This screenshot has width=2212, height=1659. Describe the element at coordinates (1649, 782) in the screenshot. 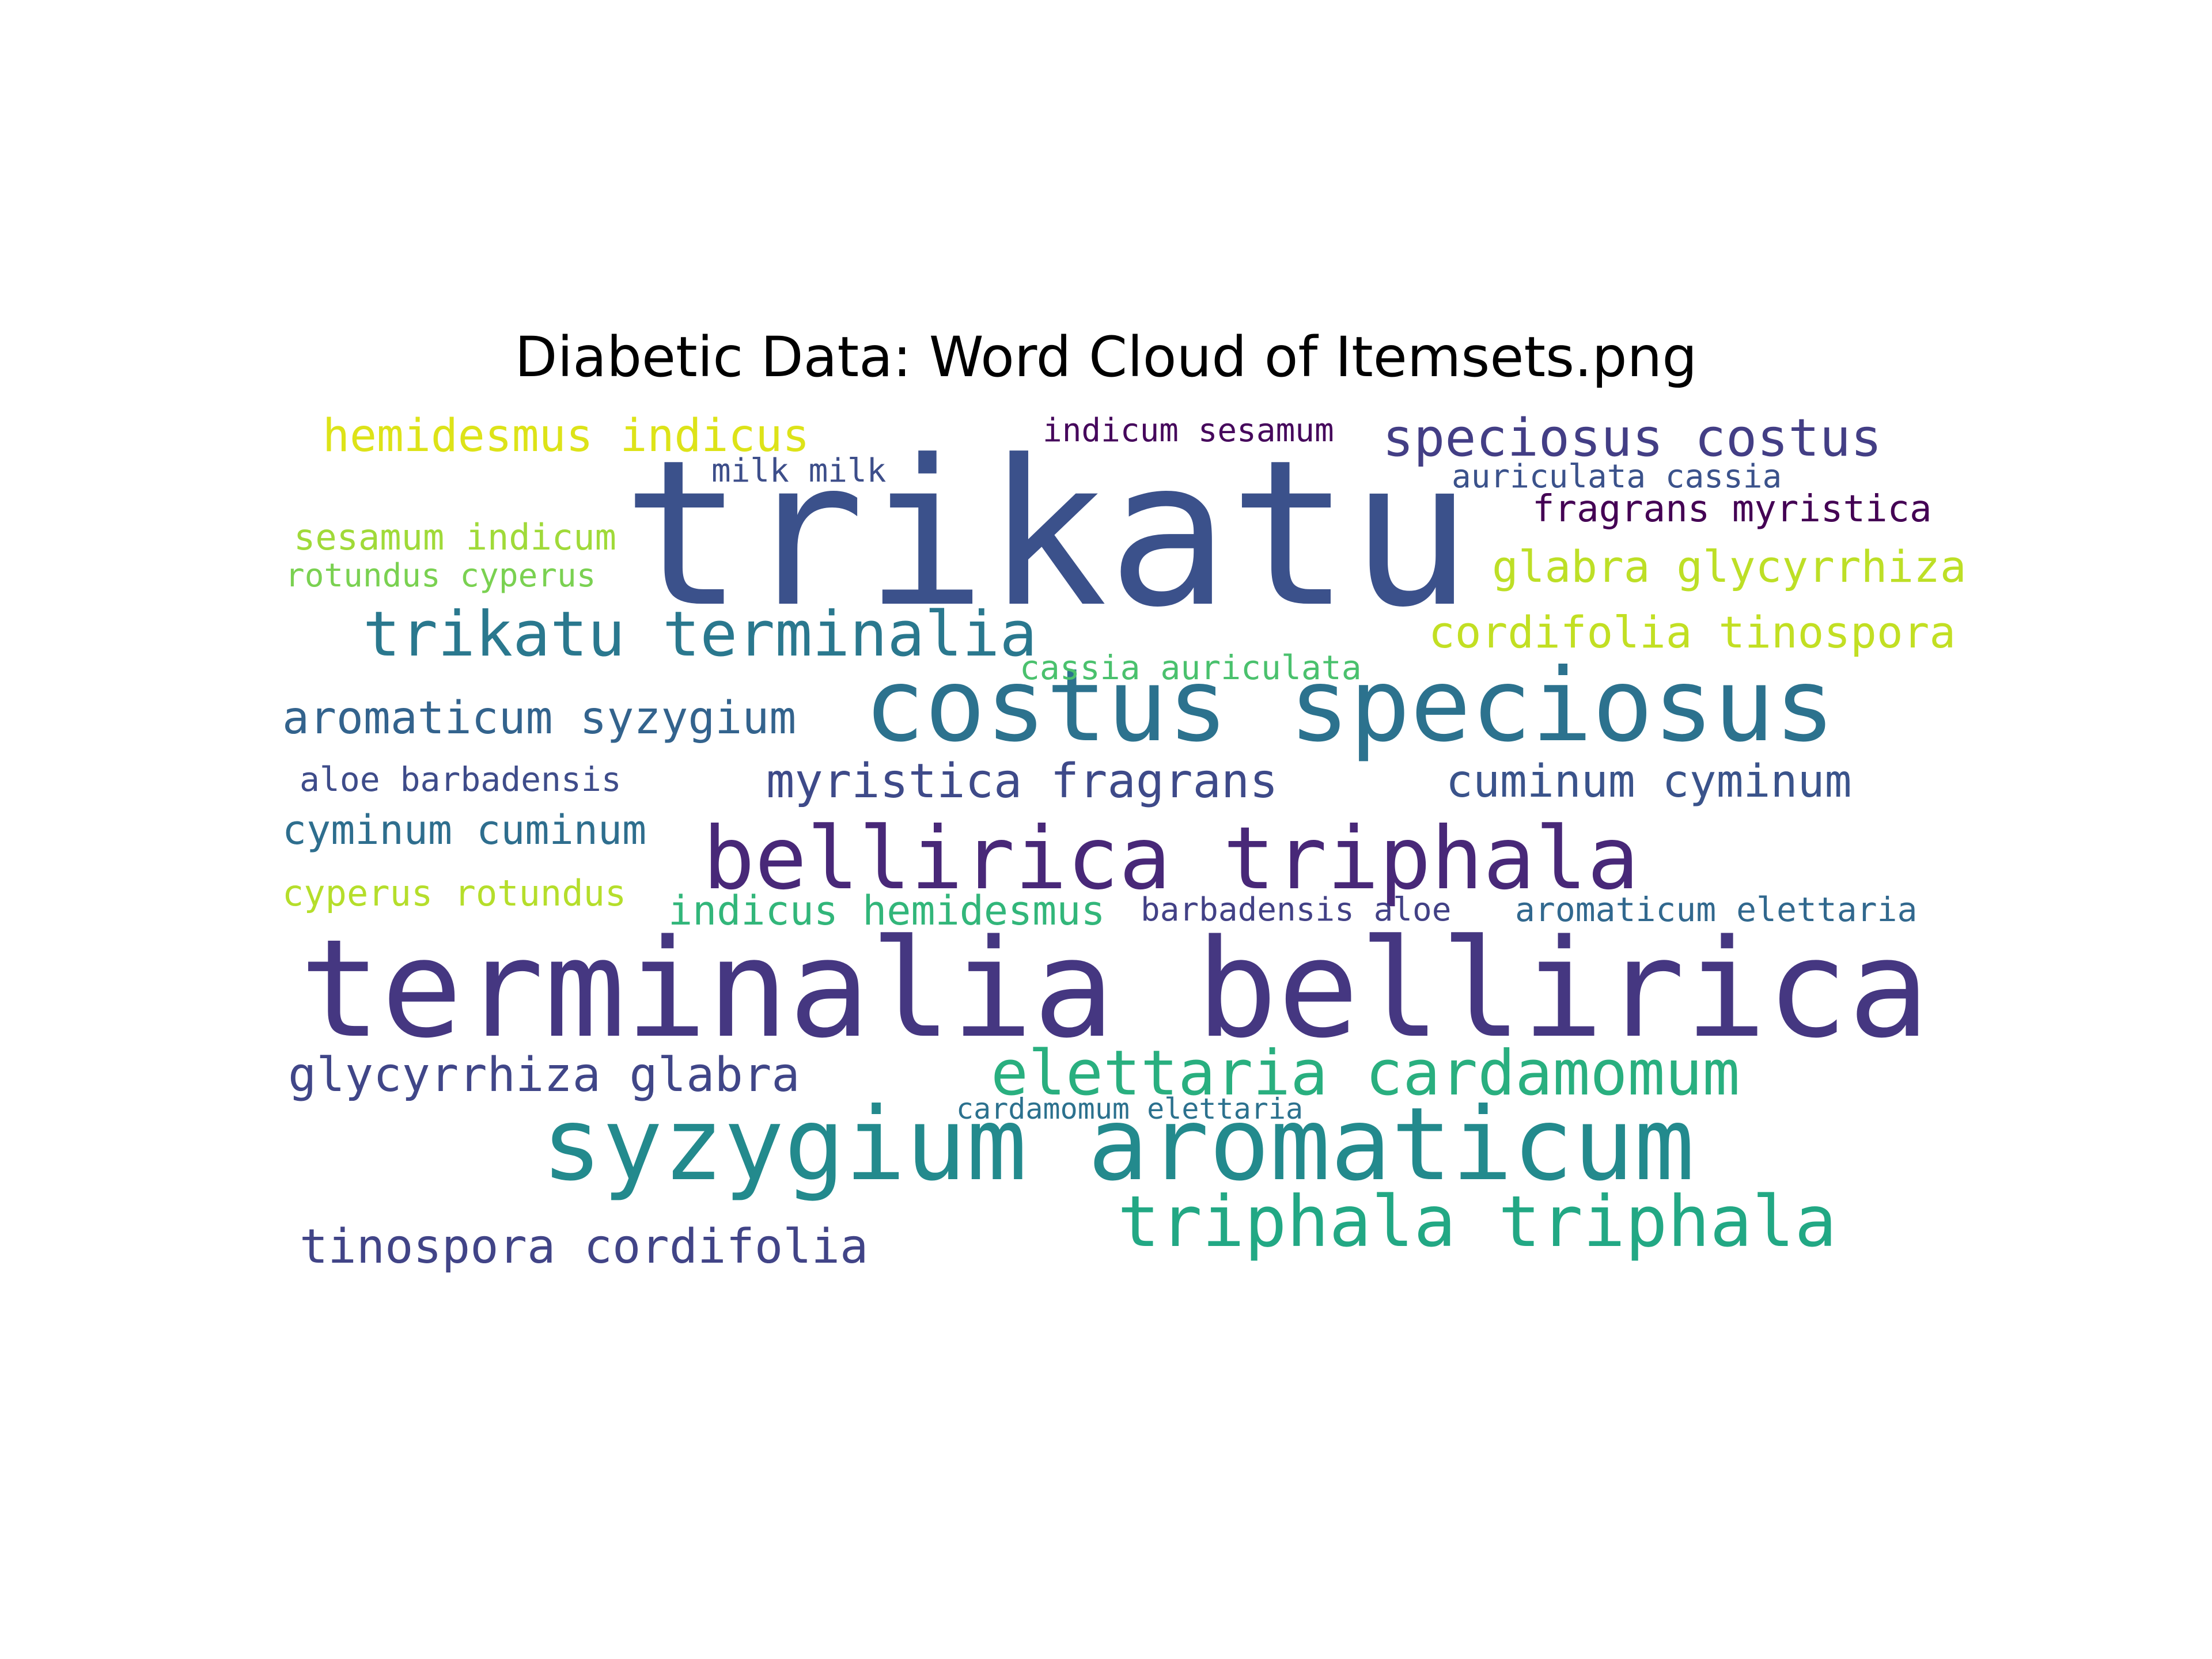

I see `word-cuminum-cyminum: cuminum cyminum` at that location.